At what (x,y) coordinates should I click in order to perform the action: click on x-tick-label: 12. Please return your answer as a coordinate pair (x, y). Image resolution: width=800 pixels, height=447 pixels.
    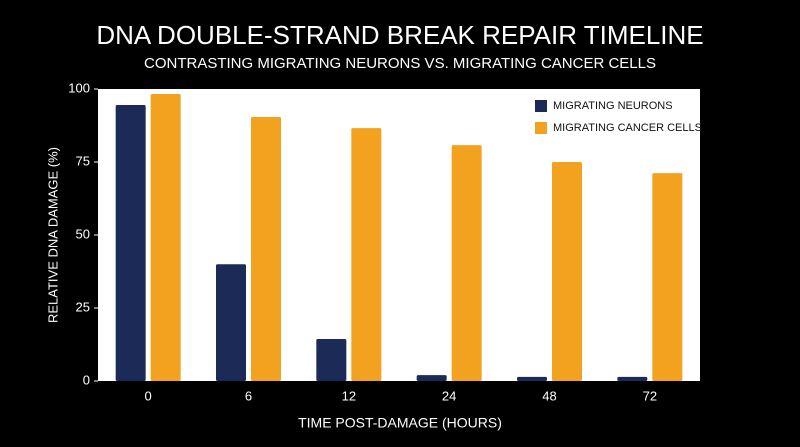
    Looking at the image, I should click on (349, 395).